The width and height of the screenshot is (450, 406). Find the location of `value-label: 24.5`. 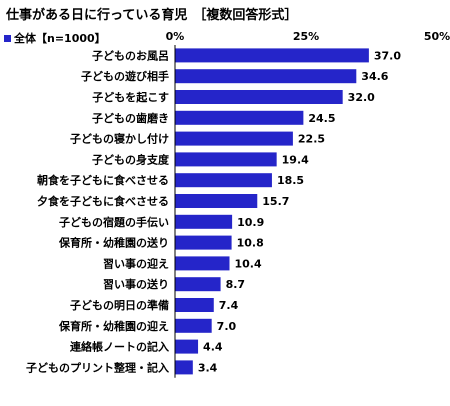

value-label: 24.5 is located at coordinates (321, 118).